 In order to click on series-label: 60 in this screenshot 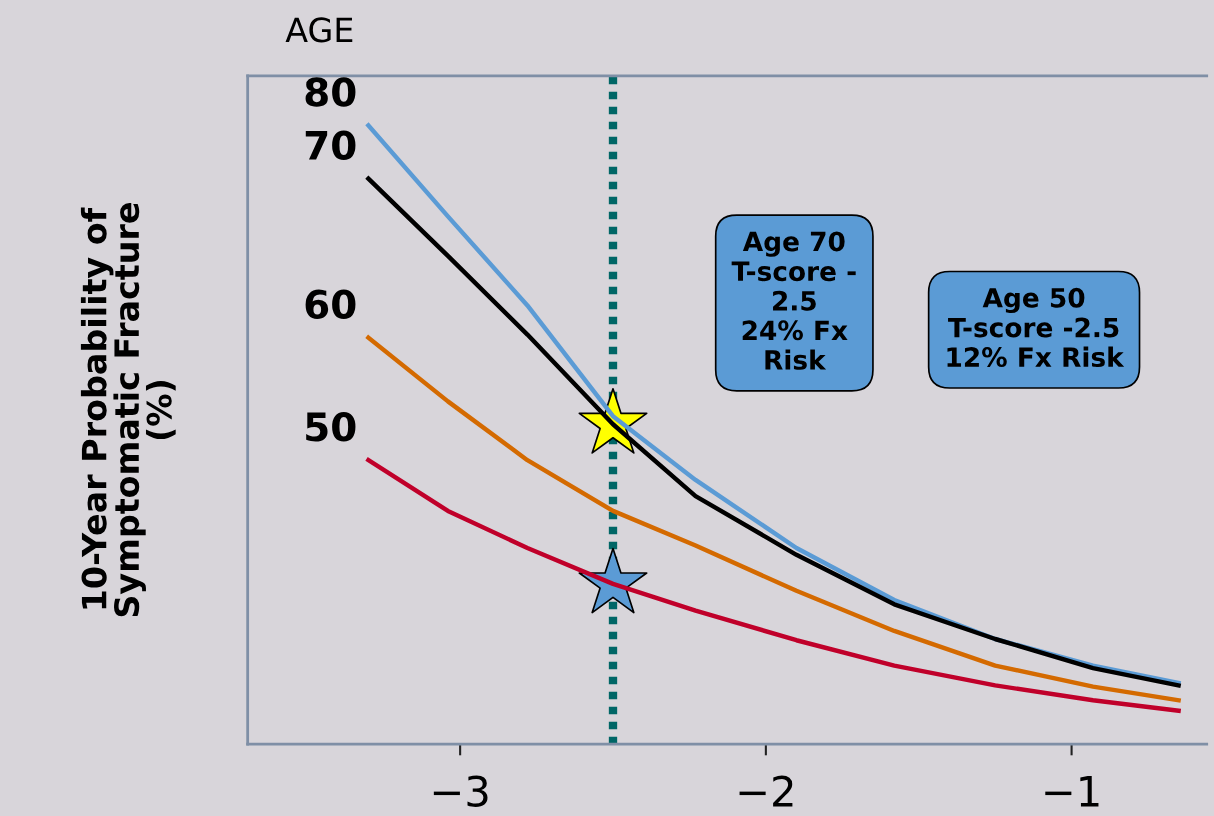, I will do `click(330, 304)`.